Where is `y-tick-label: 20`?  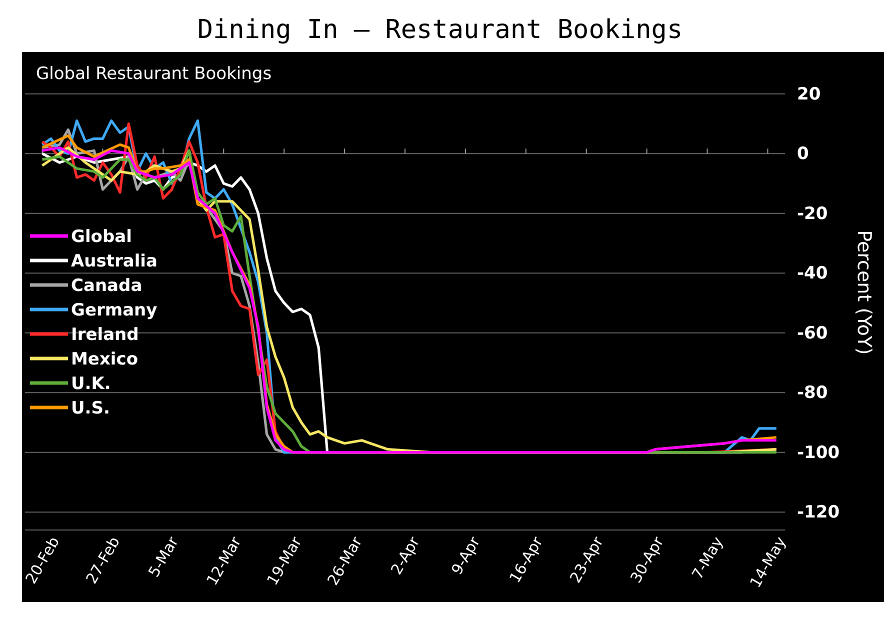 y-tick-label: 20 is located at coordinates (809, 94).